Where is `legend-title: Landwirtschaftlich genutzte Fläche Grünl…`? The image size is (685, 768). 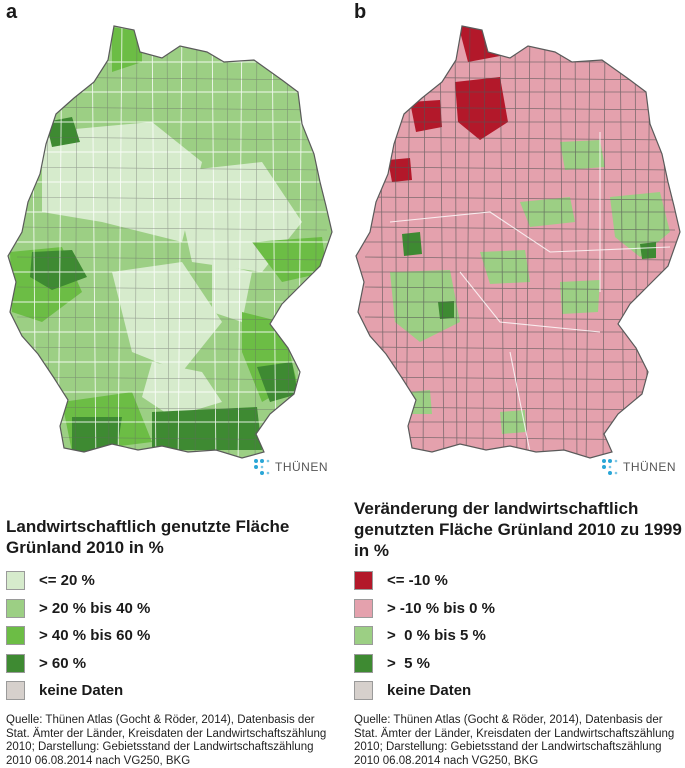 legend-title: Landwirtschaftlich genutzte Fläche Grünl… is located at coordinates (148, 537).